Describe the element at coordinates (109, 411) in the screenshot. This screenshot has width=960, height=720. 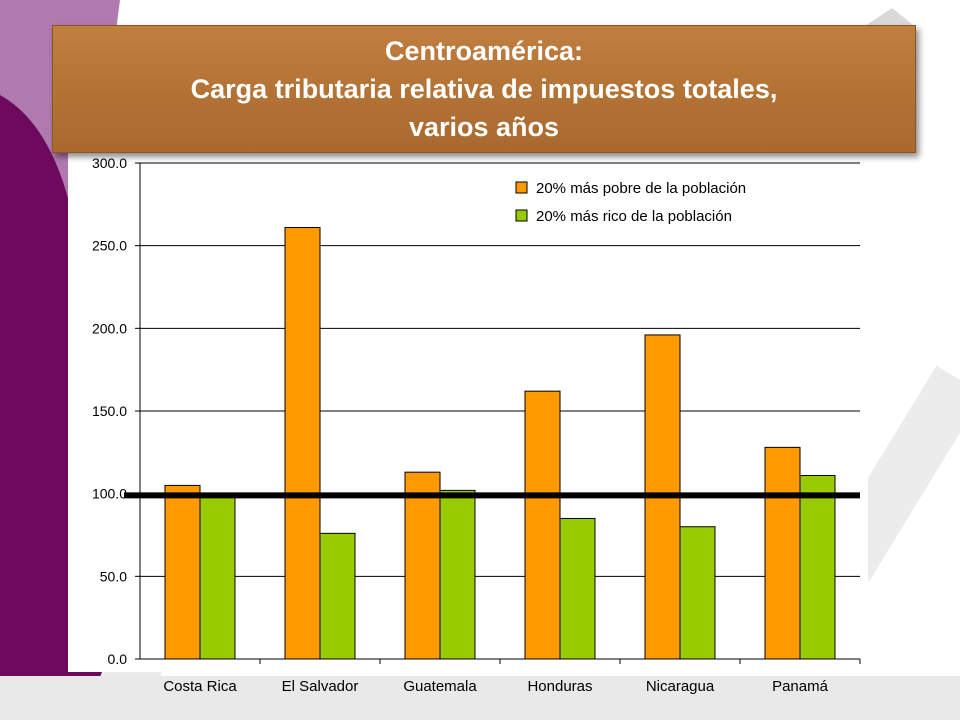
I see `y-tick-label: 150.0` at that location.